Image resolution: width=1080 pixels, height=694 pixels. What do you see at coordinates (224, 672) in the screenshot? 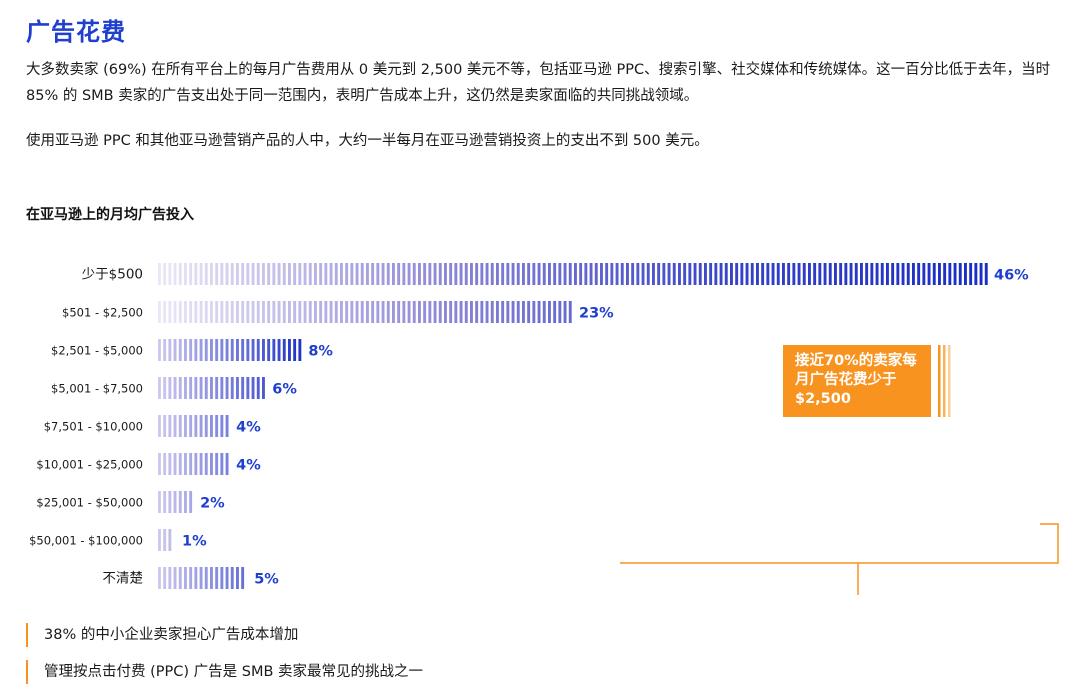
I see `note-ppc-challenge: 管理按点击付费 (PPC) 广告是 SMB 卖家最常见的挑战之一` at bounding box center [224, 672].